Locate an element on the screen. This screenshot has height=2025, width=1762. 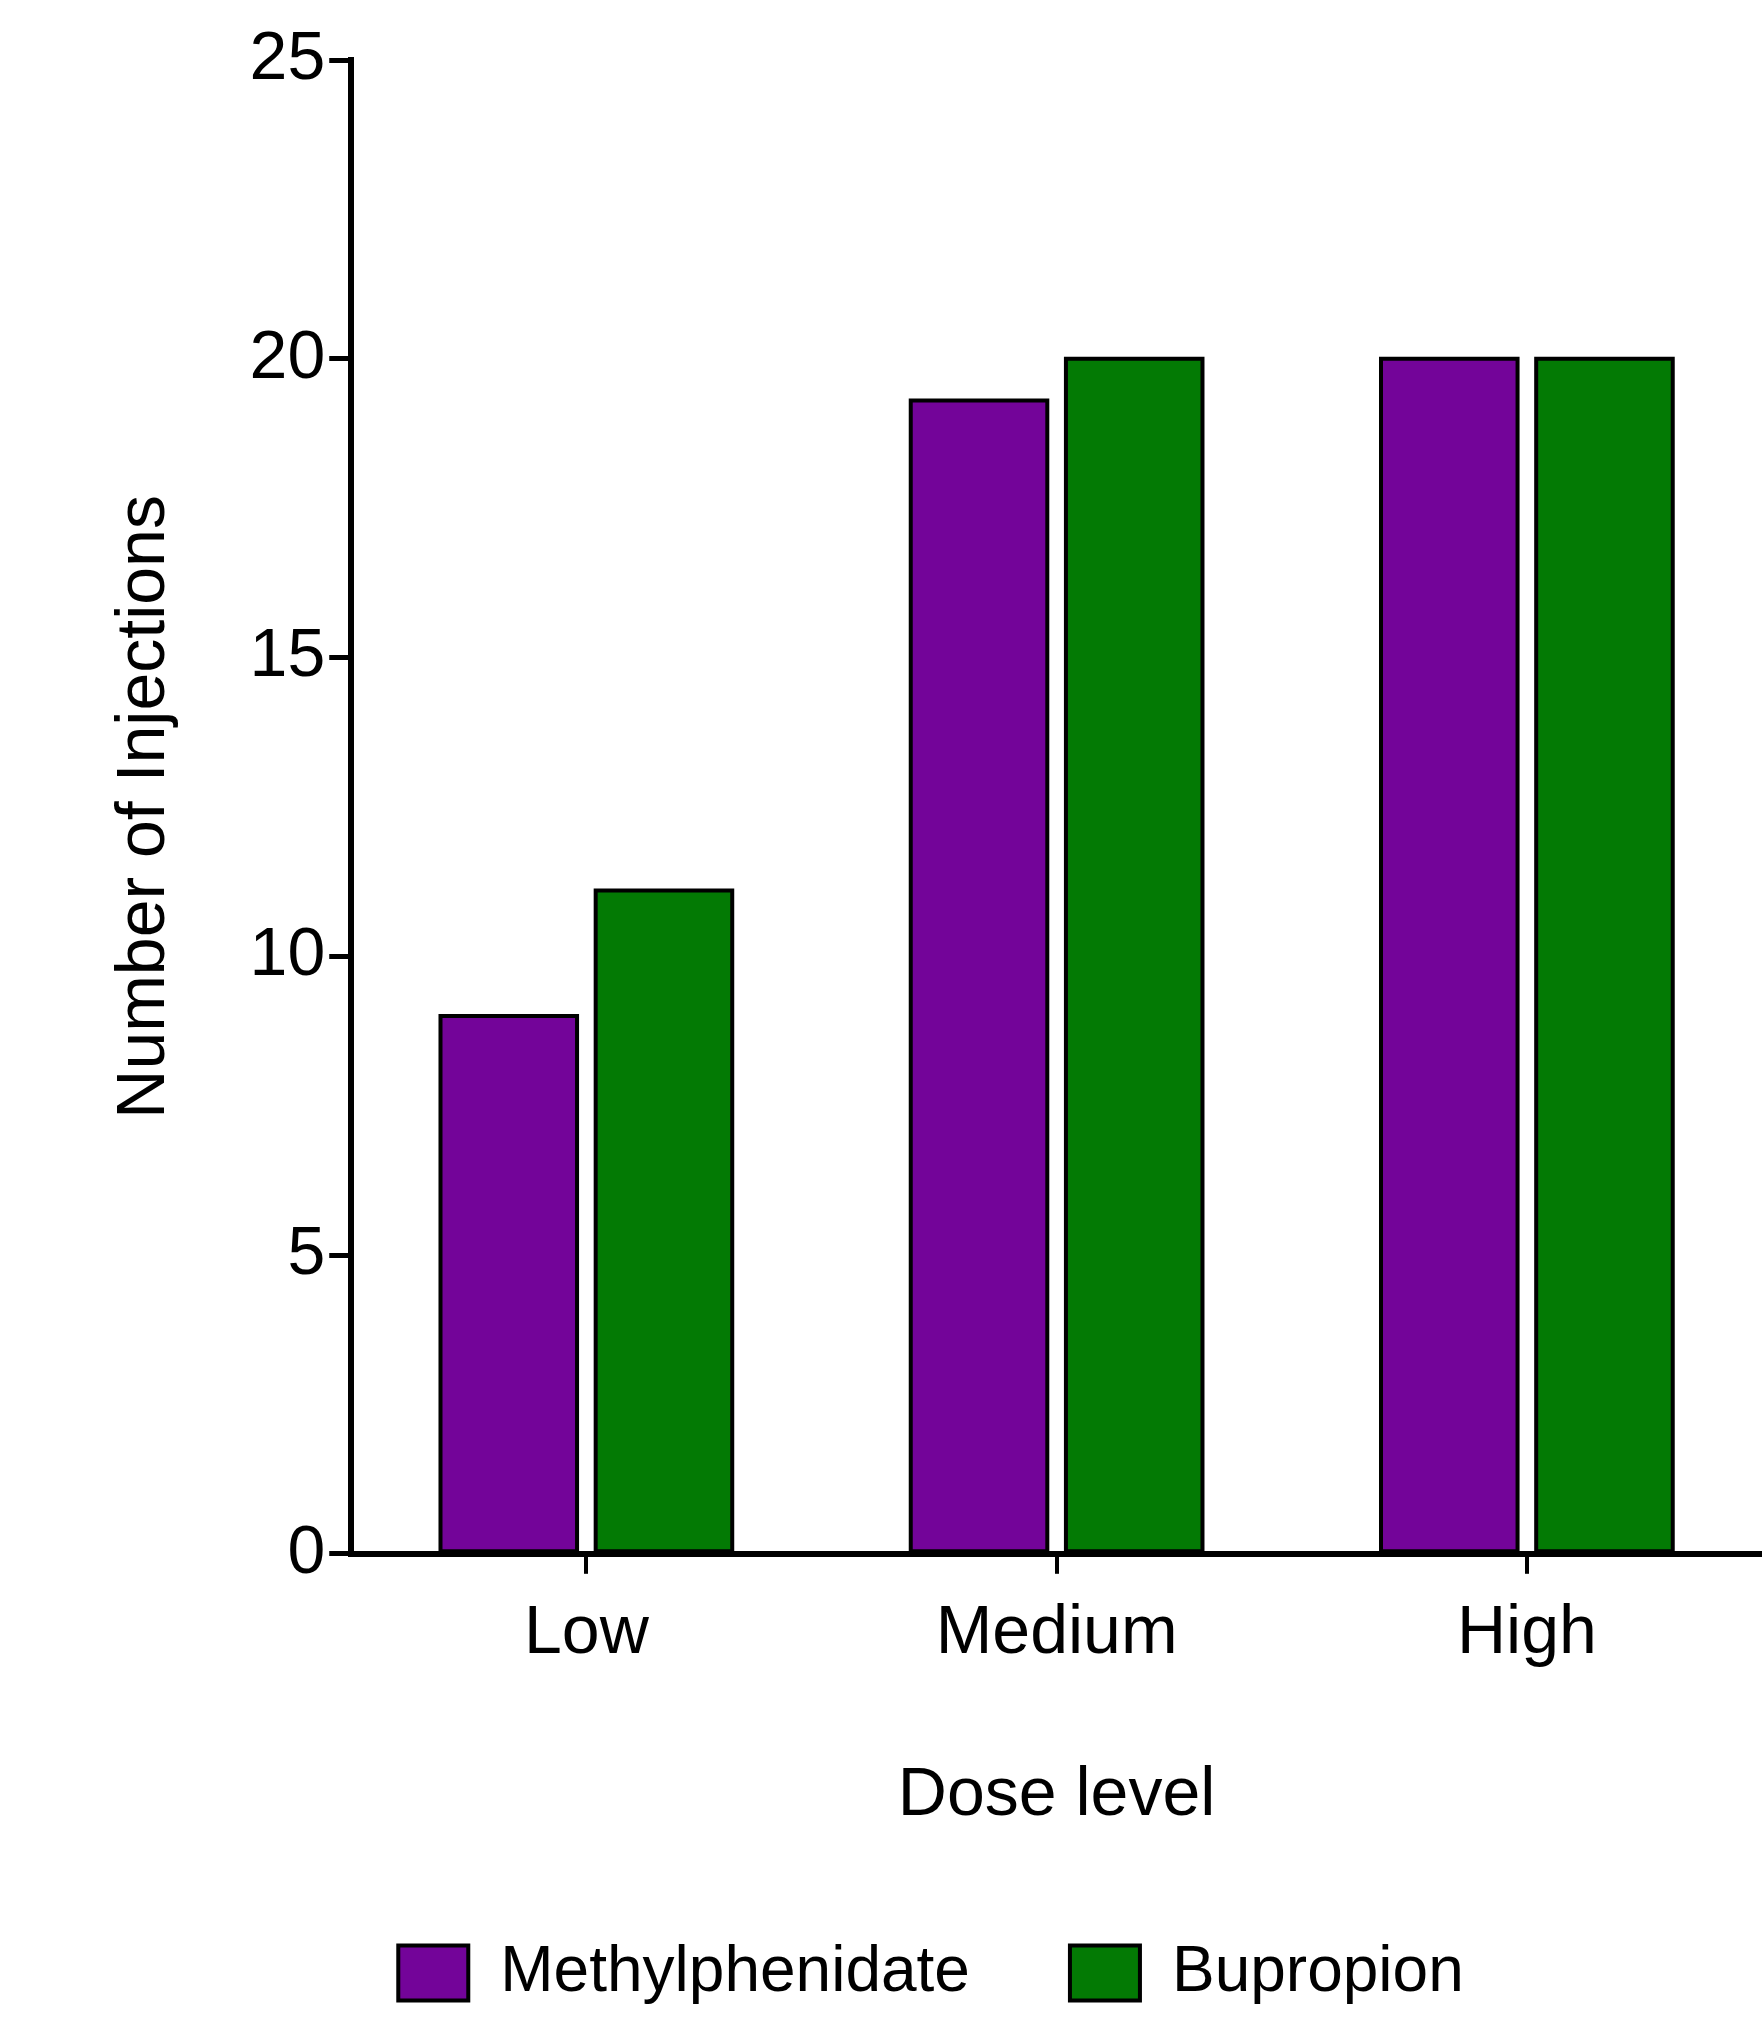
y-tick-label: 15 is located at coordinates (287, 652).